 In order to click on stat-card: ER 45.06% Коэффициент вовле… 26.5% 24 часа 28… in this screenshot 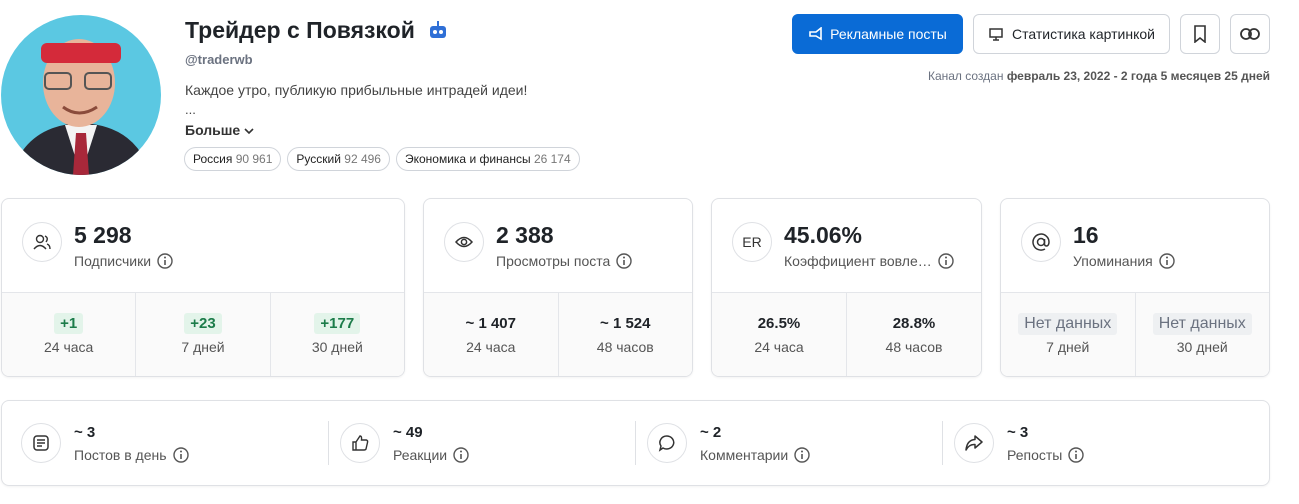, I will do `click(846, 287)`.